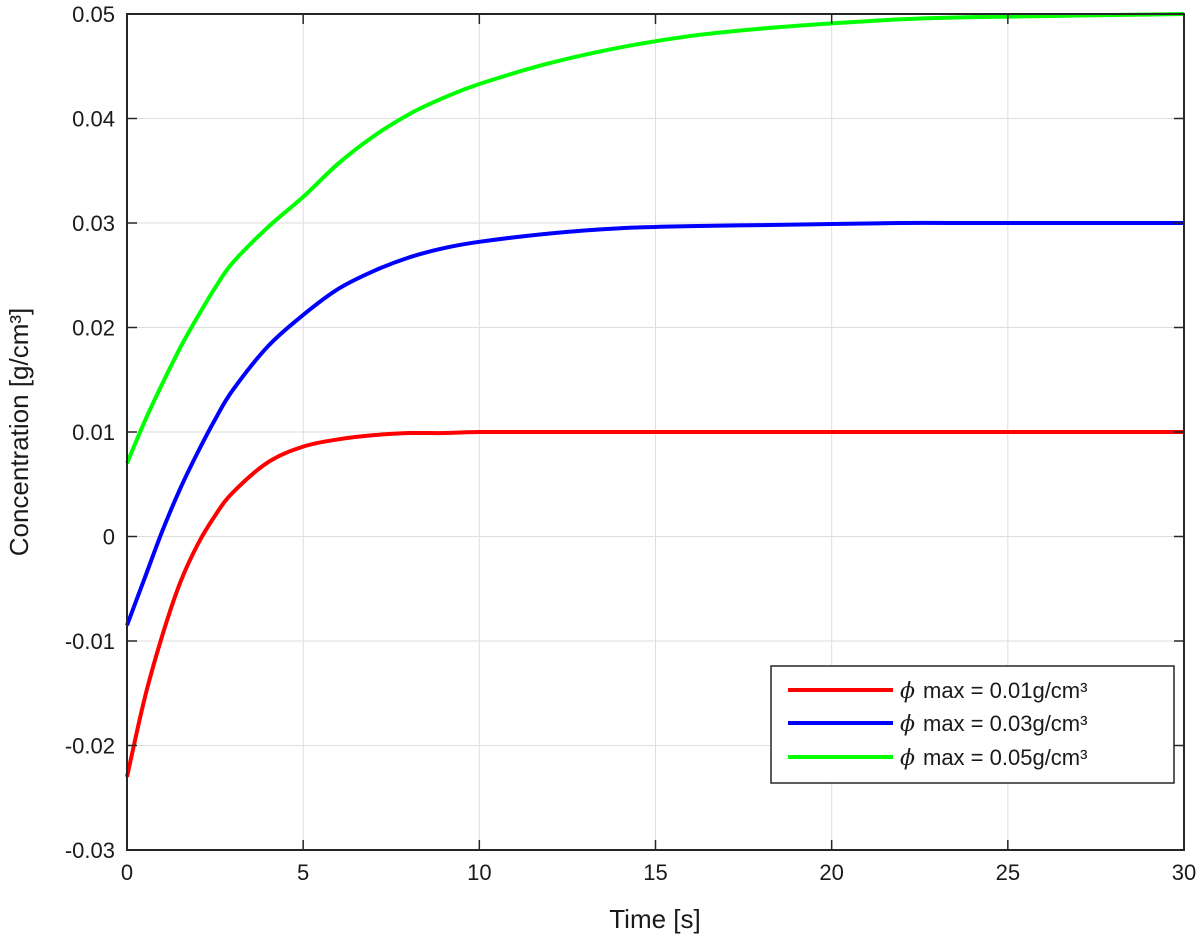 This screenshot has width=1200, height=941. Describe the element at coordinates (1005, 723) in the screenshot. I see `legend-name-1: max = 0.03g/cm³` at that location.